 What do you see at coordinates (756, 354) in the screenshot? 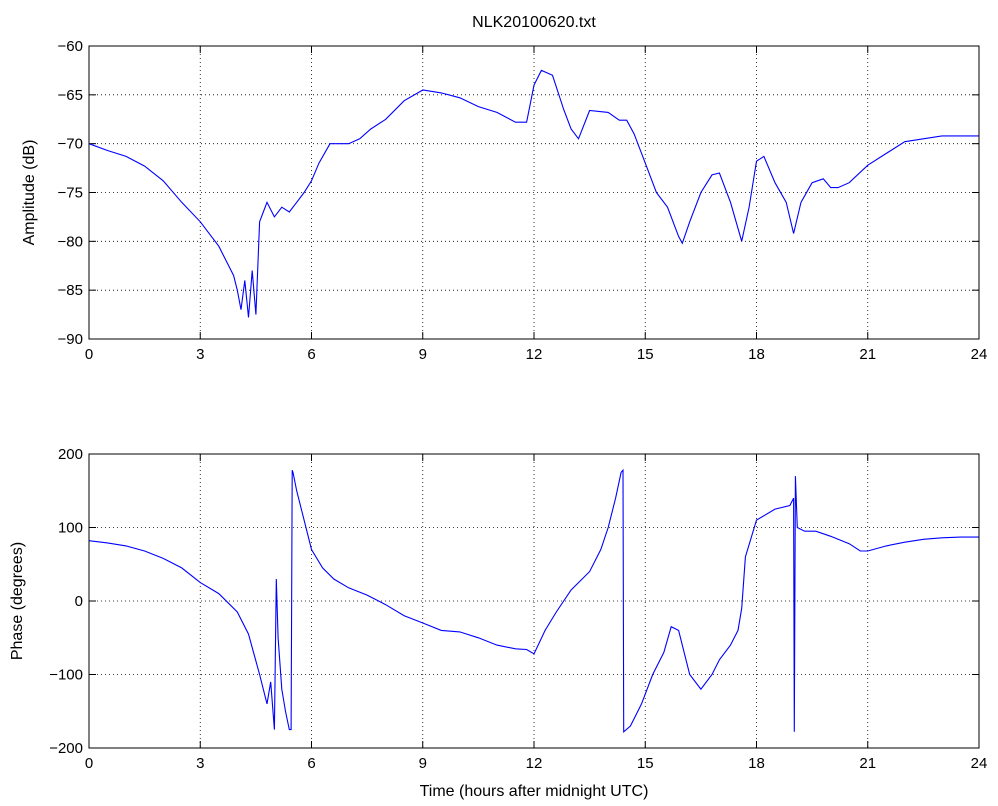
I see `amplitude-x-tick-label: 18` at bounding box center [756, 354].